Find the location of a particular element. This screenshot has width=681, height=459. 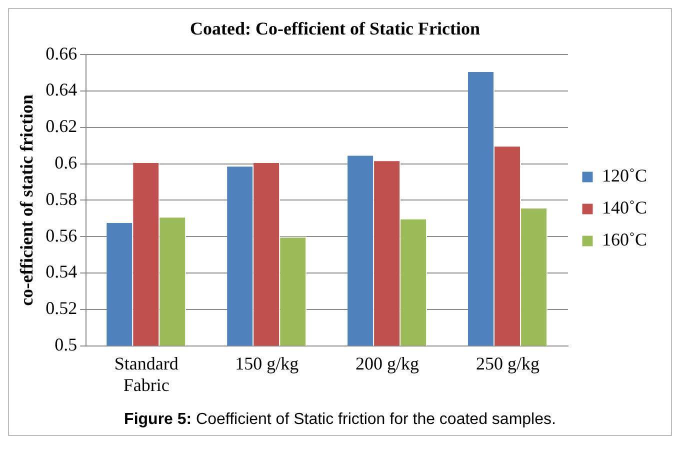

legend-label: 120˚C is located at coordinates (624, 176).